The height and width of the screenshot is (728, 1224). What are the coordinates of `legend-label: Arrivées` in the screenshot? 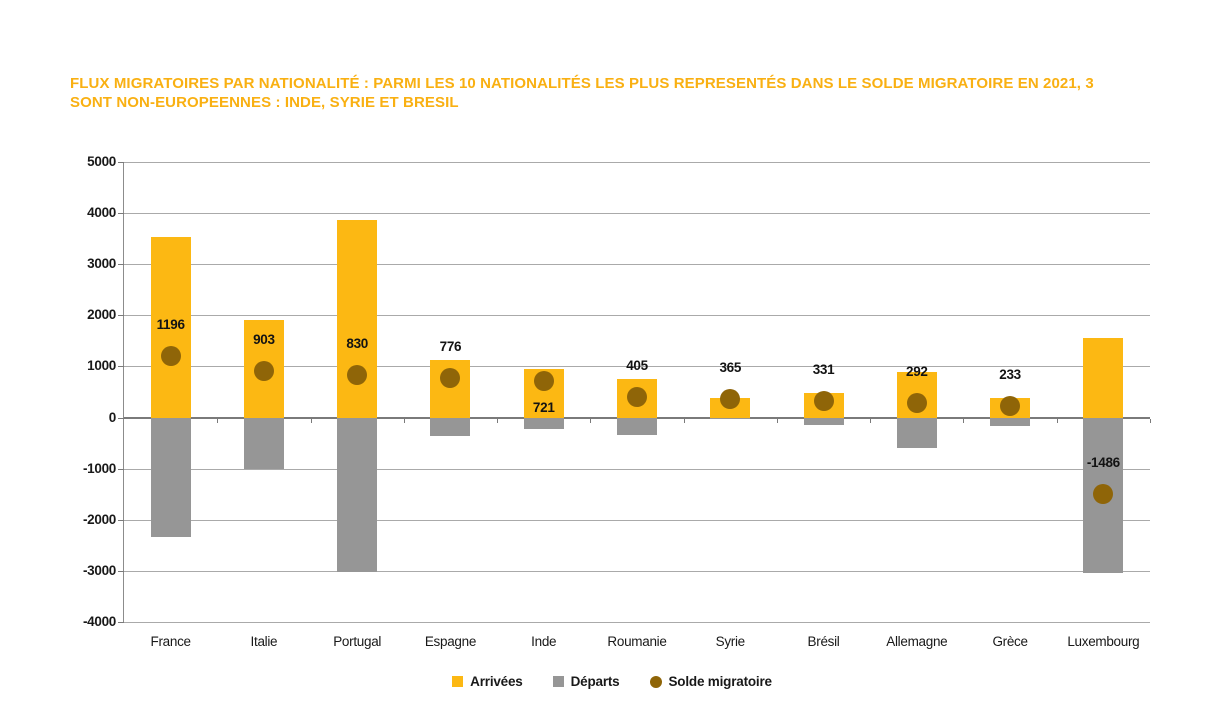 It's located at (496, 681).